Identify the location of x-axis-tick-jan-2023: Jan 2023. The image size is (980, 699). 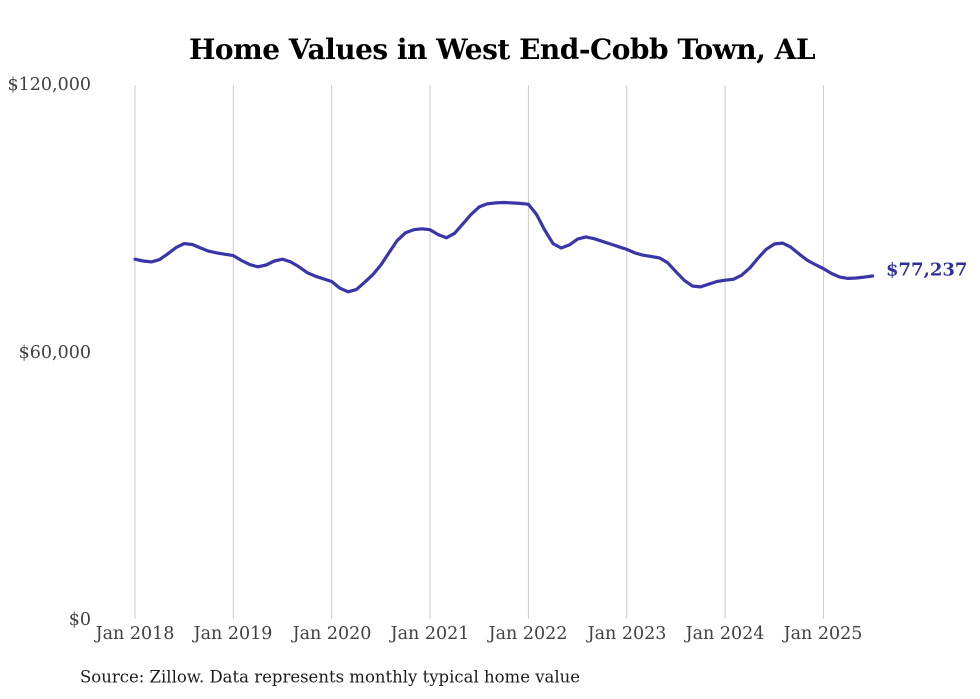
(627, 634).